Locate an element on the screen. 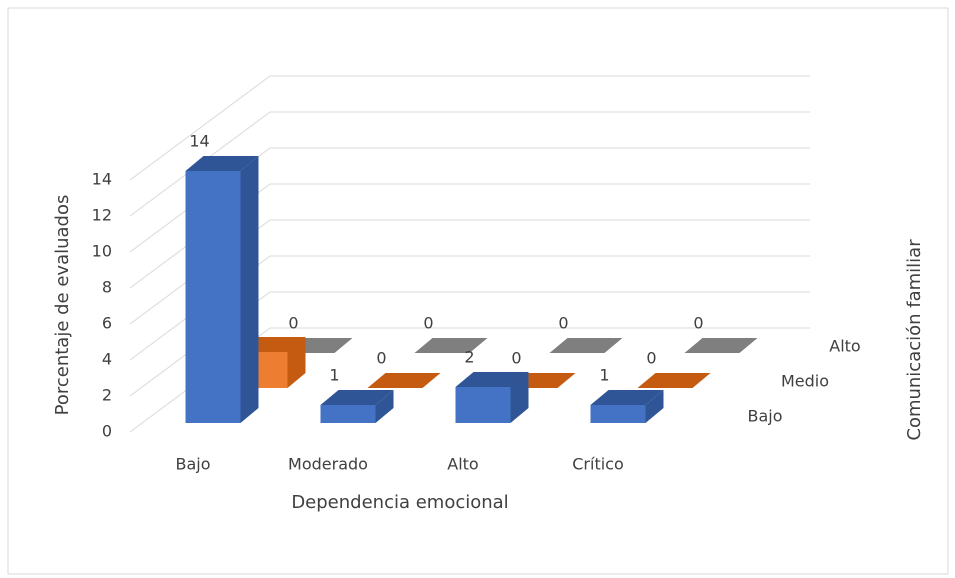  grid-line is located at coordinates (200, 128).